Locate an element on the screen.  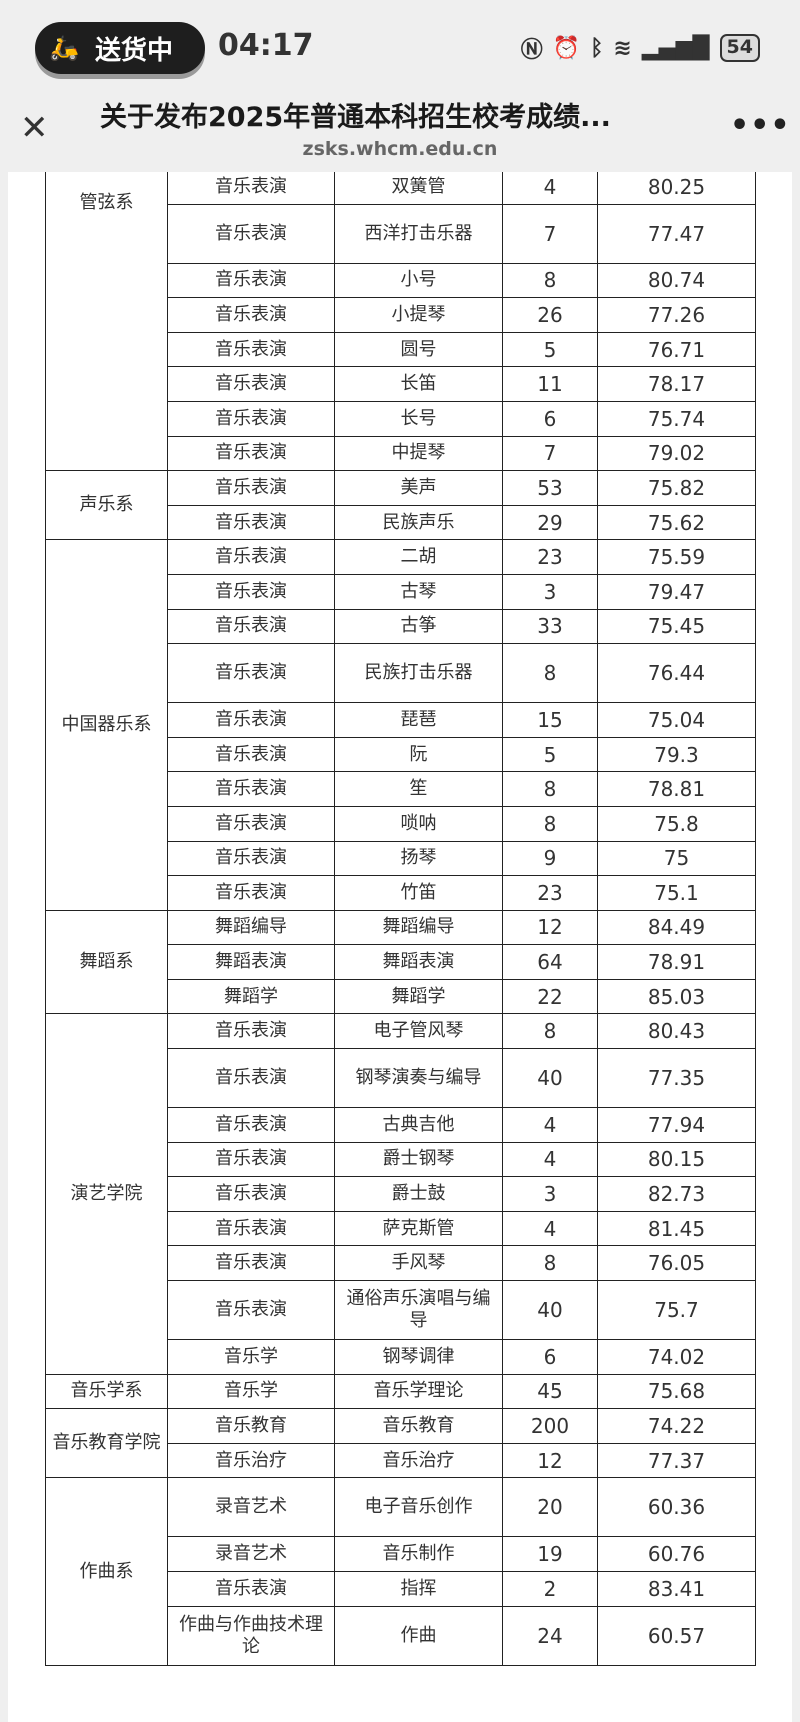
score-cell: 85.03 is located at coordinates (676, 996).